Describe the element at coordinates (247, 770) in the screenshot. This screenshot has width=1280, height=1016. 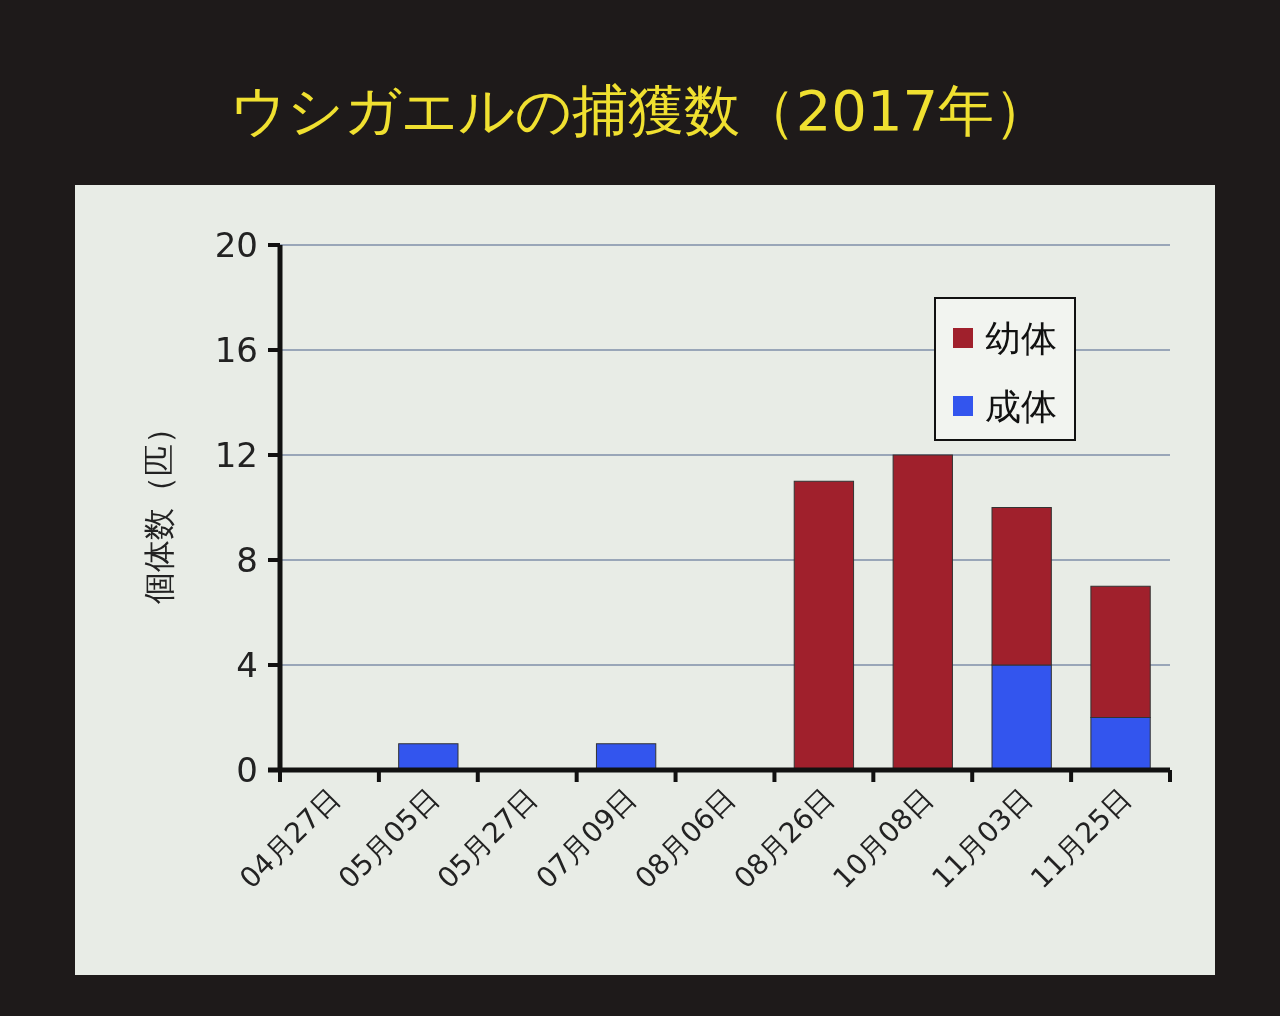
I see `y-tick-label: 0` at that location.